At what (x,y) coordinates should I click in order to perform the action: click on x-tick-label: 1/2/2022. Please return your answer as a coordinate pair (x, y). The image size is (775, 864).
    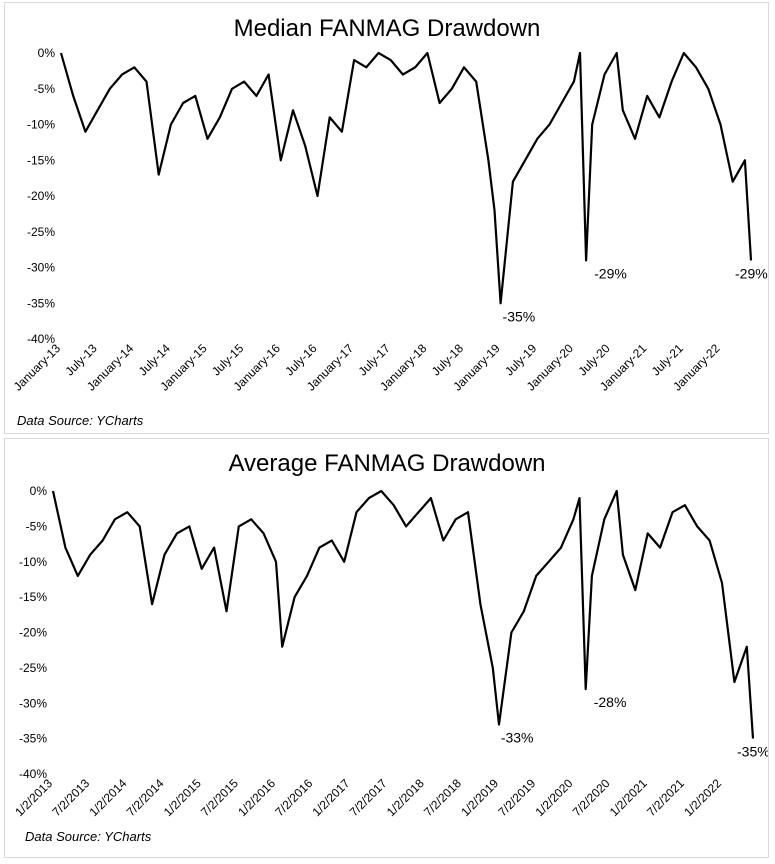
    Looking at the image, I should click on (702, 797).